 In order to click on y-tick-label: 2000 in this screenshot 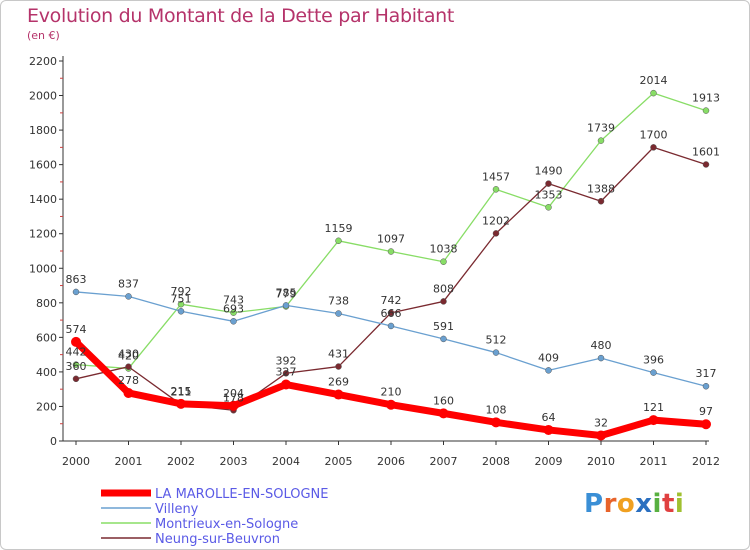, I will do `click(43, 96)`.